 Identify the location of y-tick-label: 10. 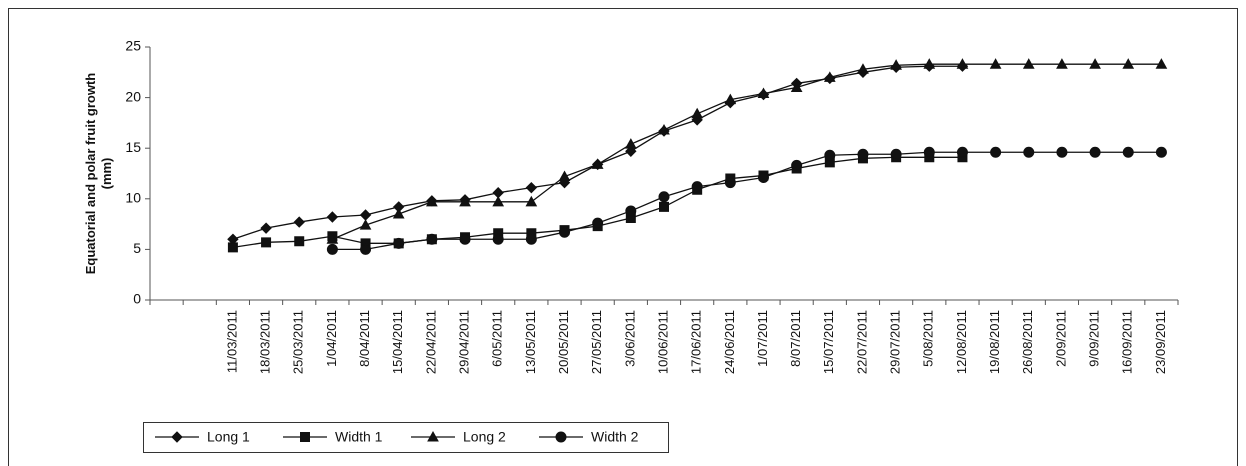
(133, 198).